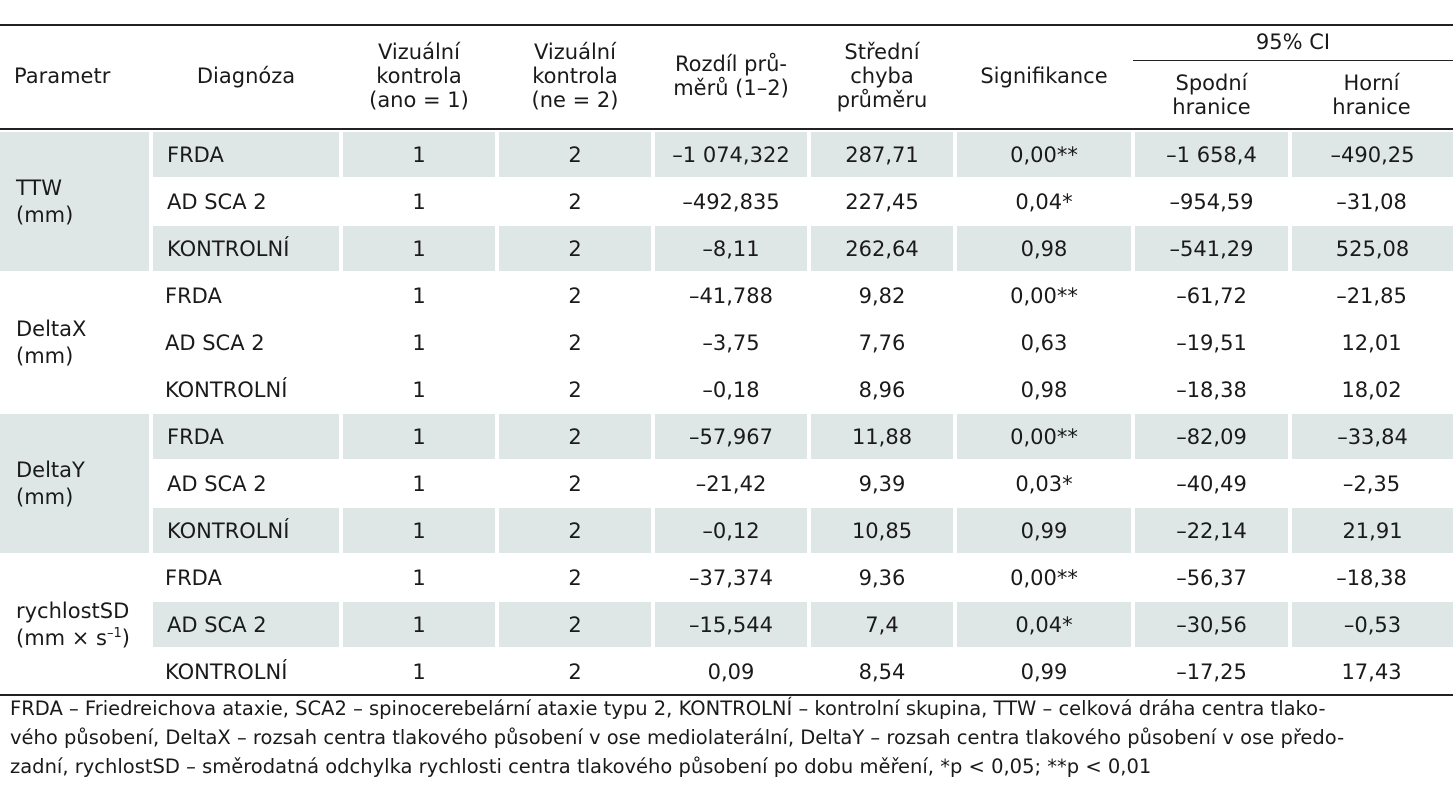 This screenshot has width=1453, height=800. Describe the element at coordinates (730, 436) in the screenshot. I see `cell-rozdil: –57,967` at that location.